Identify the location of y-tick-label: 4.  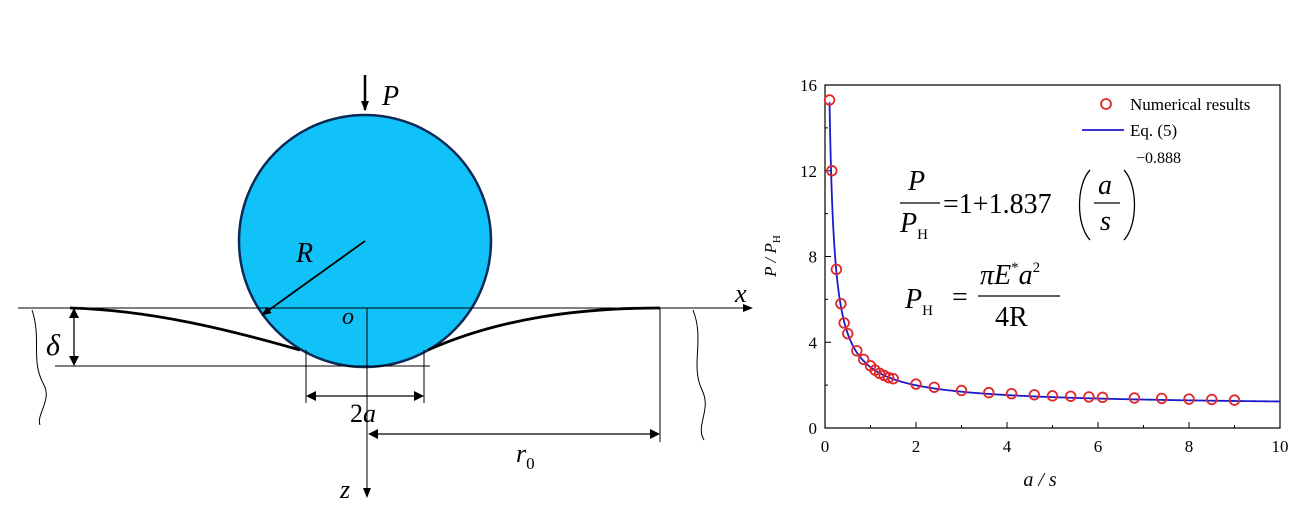
(813, 342).